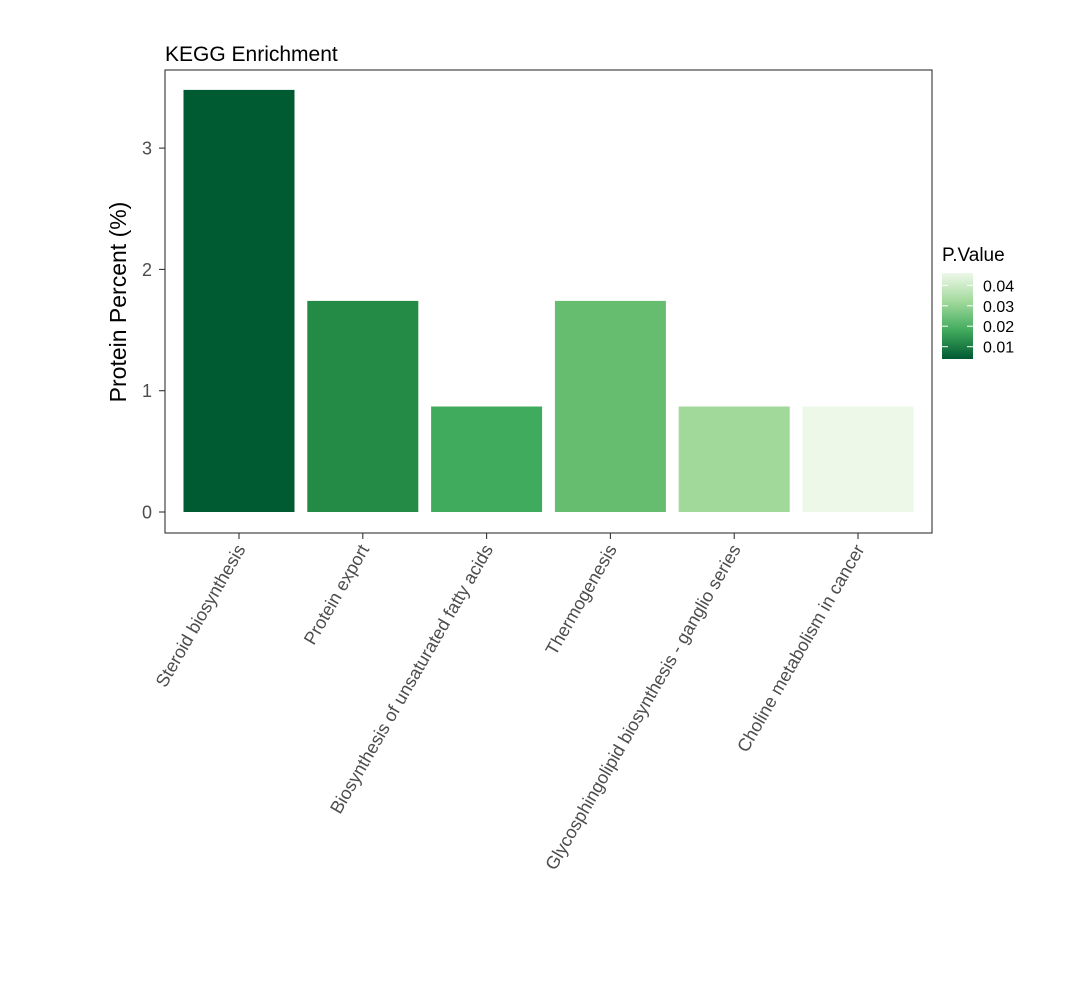 This screenshot has width=1069, height=1000. I want to click on legend: P.Value 0.04 0.03 0.02 0.01, so click(978, 302).